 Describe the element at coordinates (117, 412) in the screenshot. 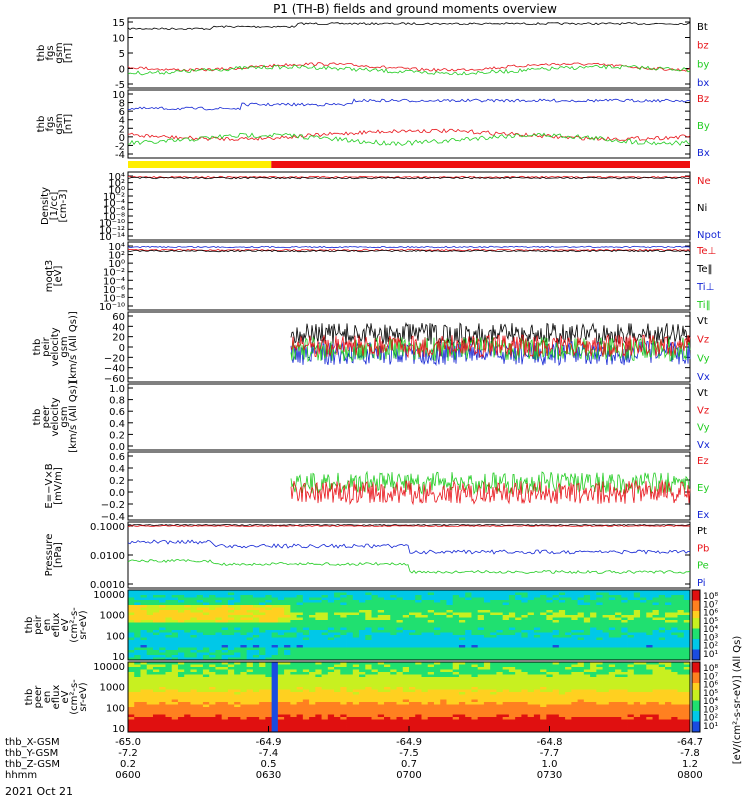

I see `y-tick-label: 0.6` at that location.